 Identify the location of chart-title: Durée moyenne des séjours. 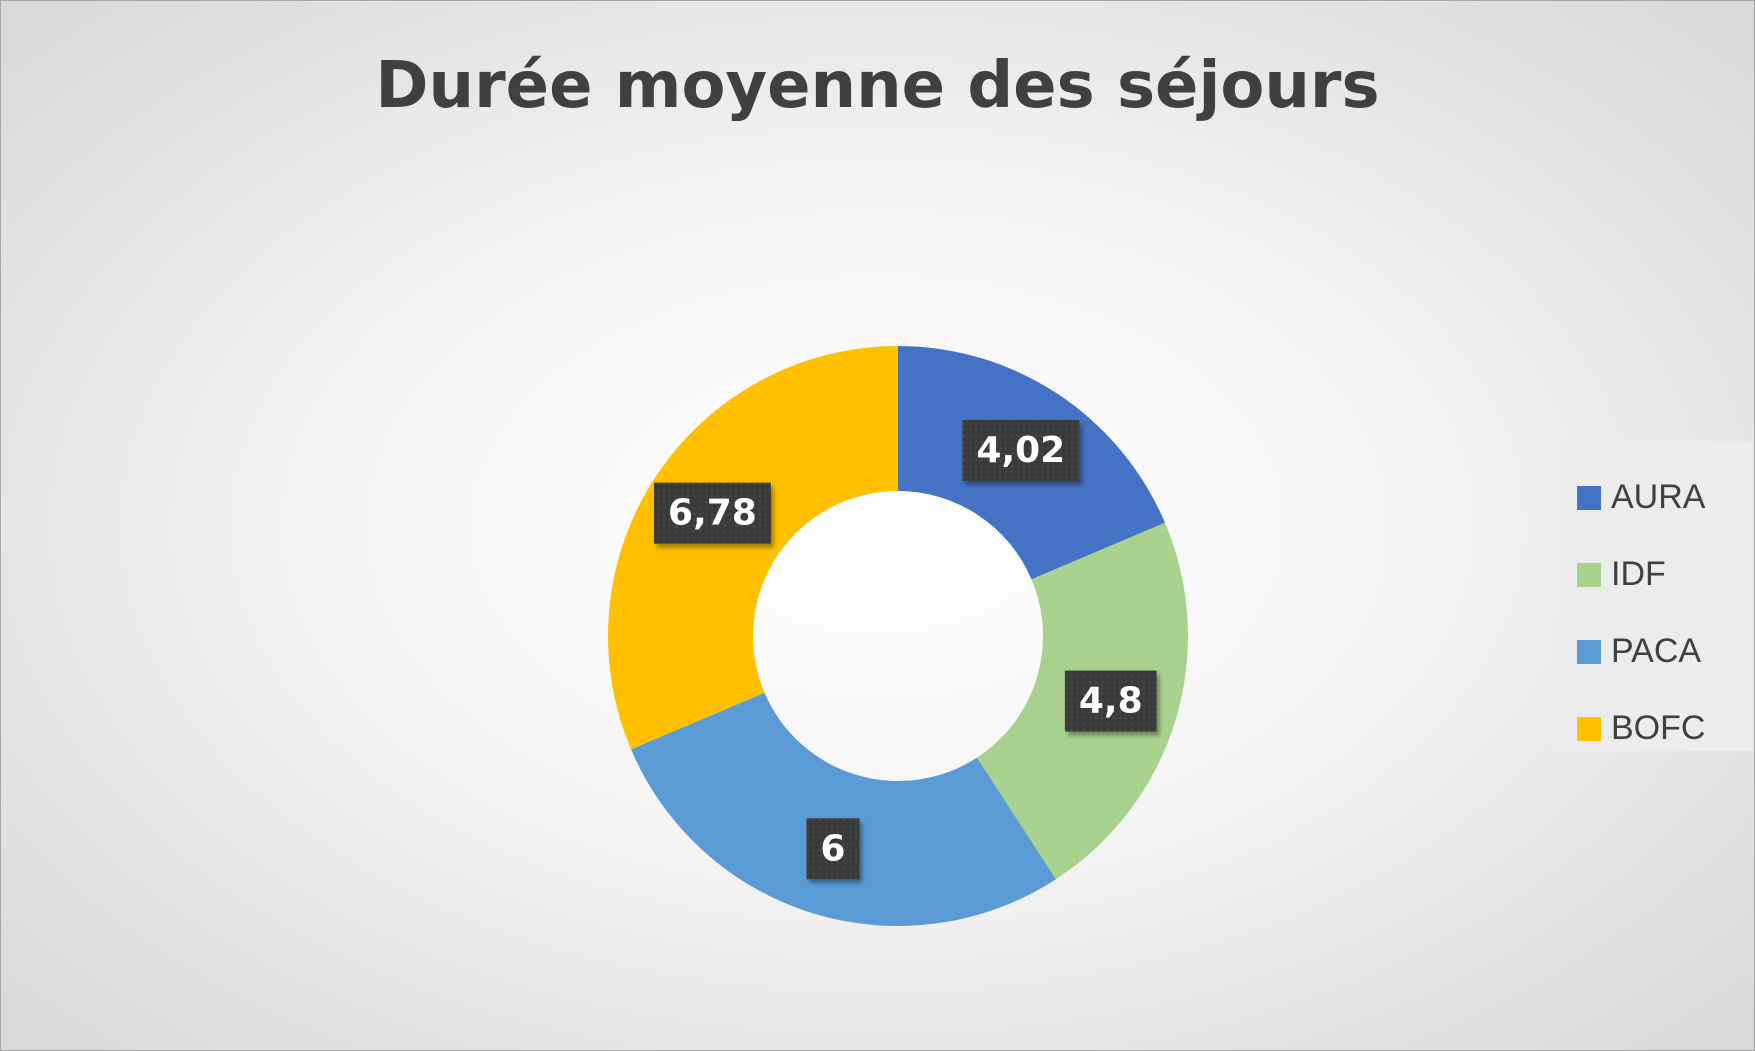
(877, 86).